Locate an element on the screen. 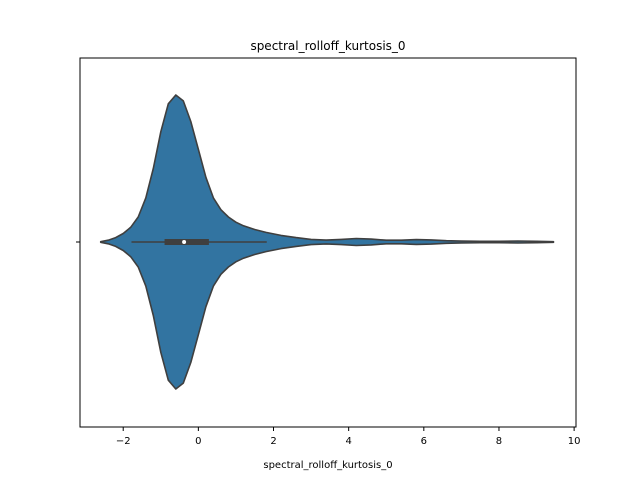 The height and width of the screenshot is (480, 640). median-marker is located at coordinates (184, 242).